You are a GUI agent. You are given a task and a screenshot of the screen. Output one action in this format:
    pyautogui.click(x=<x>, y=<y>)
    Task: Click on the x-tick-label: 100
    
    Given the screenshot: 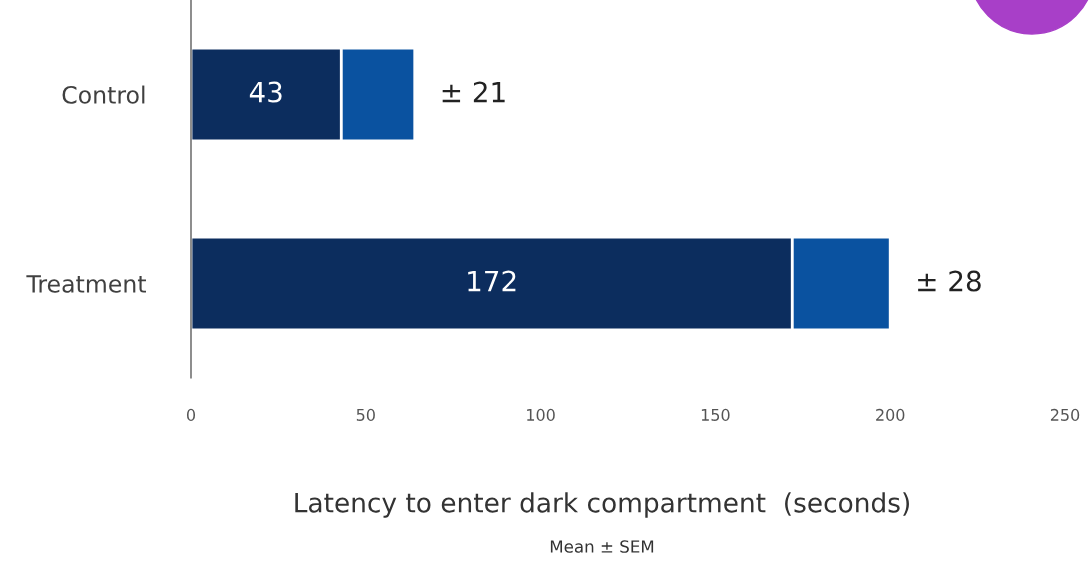 What is the action you would take?
    pyautogui.click(x=541, y=414)
    